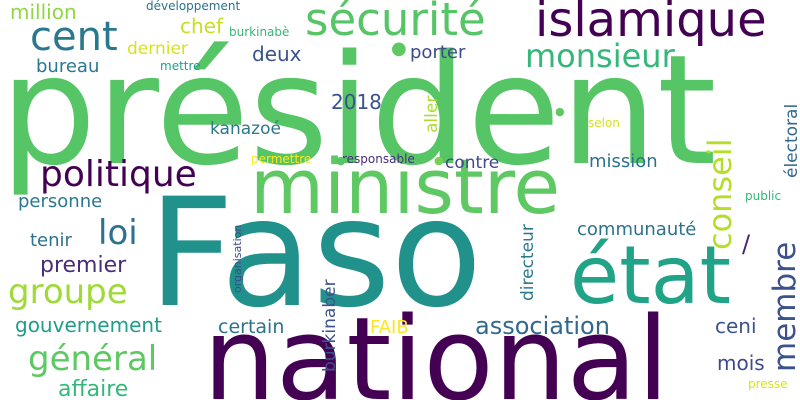 The height and width of the screenshot is (400, 800). What do you see at coordinates (600, 56) in the screenshot?
I see `word-monsieur: monsieur` at bounding box center [600, 56].